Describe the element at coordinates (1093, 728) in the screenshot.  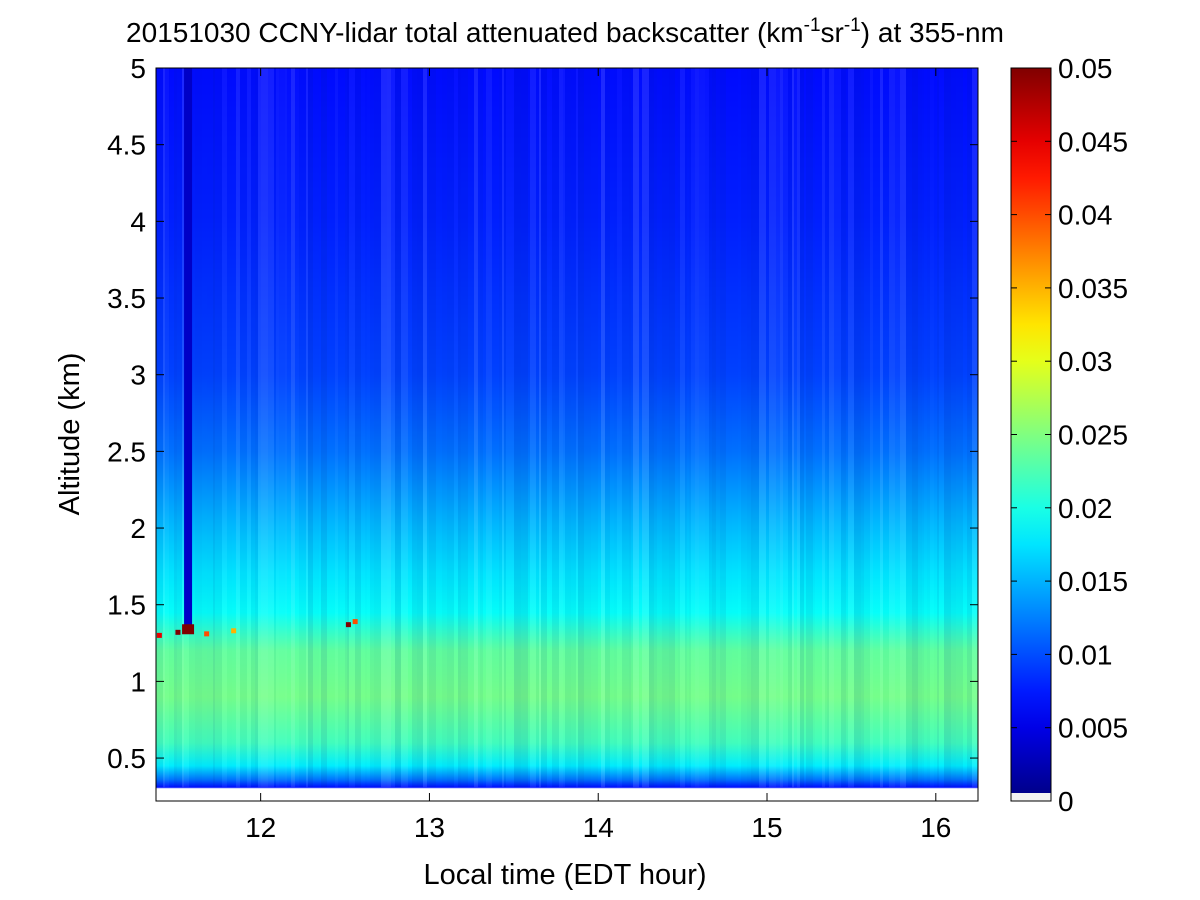
I see `colorbar-tick-label: 0.005` at that location.